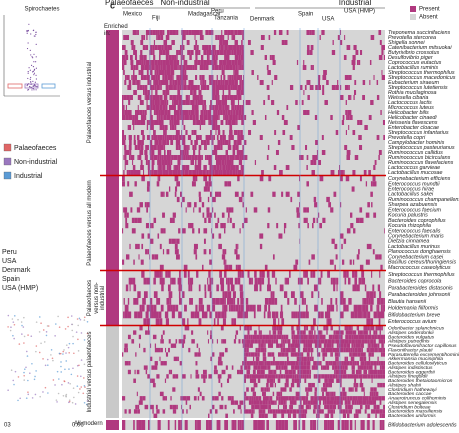 This screenshot has width=459, height=433. I want to click on species-label: Lactobacillus sakei, so click(411, 195).